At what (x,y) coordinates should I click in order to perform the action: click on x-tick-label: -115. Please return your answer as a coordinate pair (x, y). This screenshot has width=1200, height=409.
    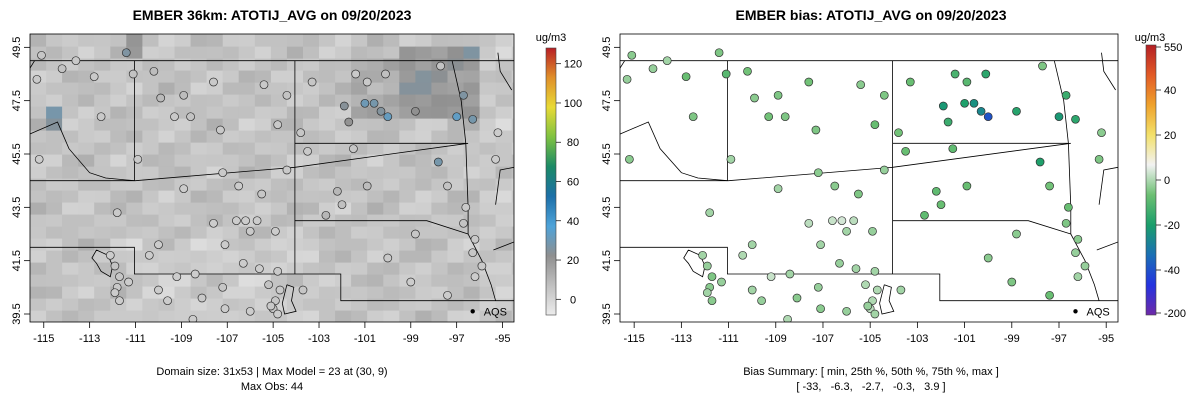
    Looking at the image, I should click on (634, 339).